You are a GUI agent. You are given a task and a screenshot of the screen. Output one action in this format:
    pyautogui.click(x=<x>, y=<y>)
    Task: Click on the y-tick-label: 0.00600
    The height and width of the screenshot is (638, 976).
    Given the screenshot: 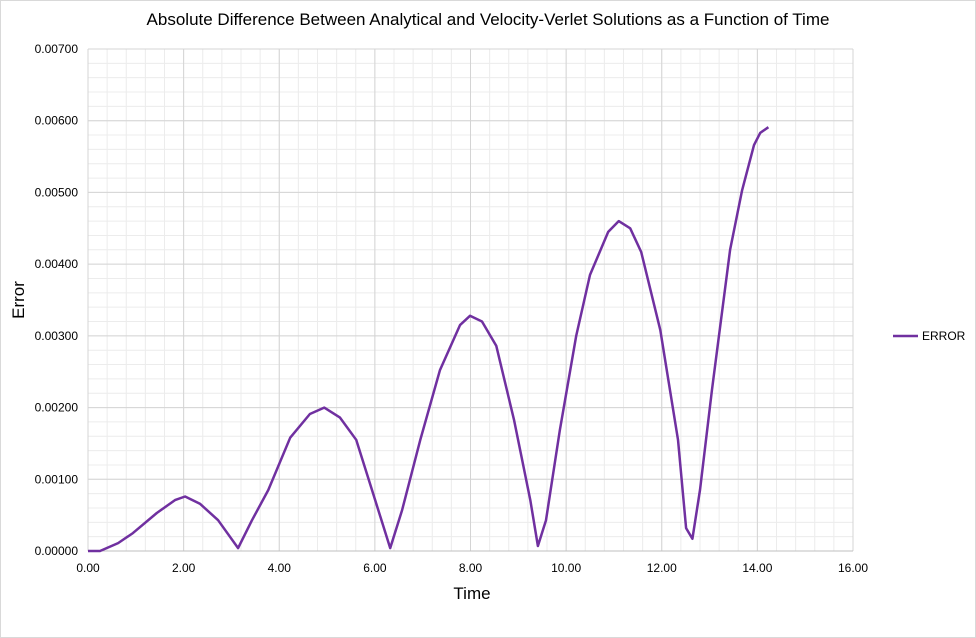 What is the action you would take?
    pyautogui.click(x=57, y=121)
    